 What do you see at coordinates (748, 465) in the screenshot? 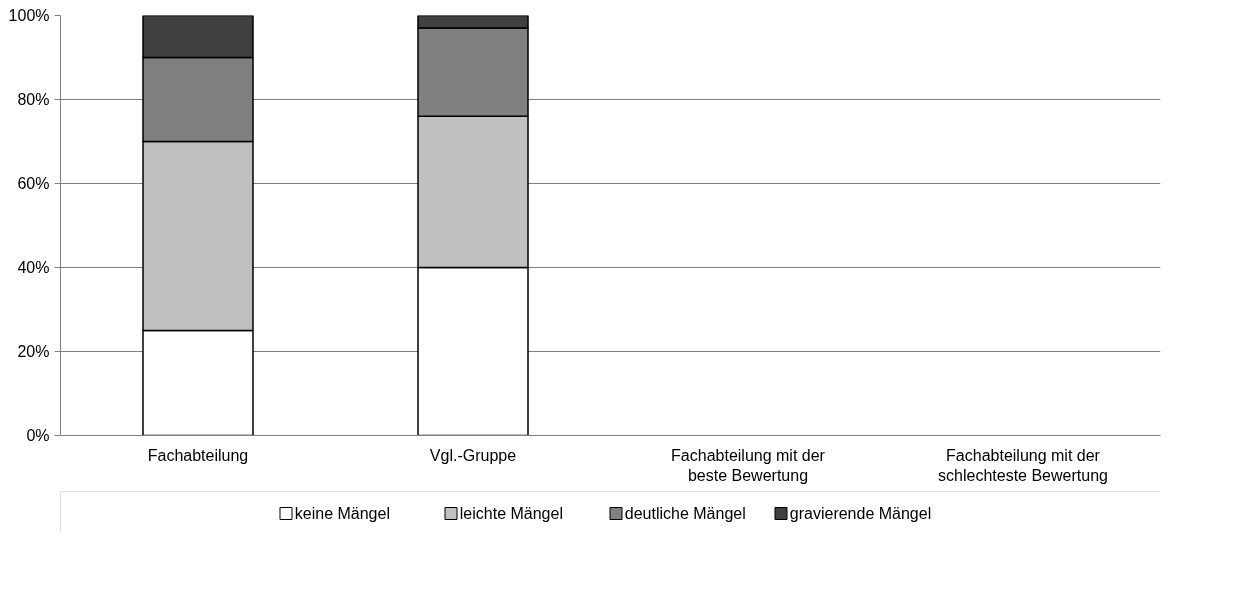
I see `x-tick-label: Fachabteilung mit der beste Bewertung` at bounding box center [748, 465].